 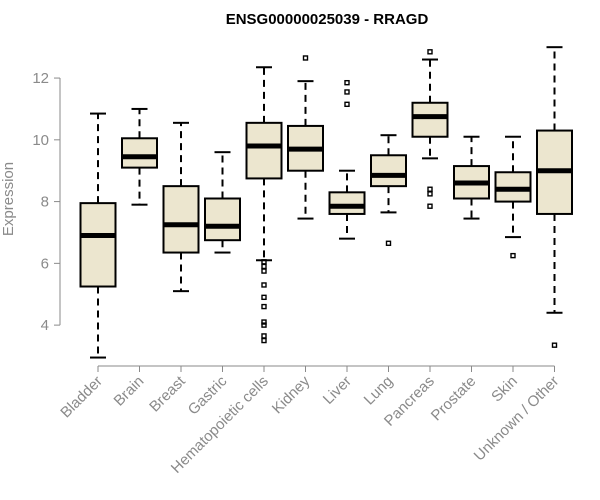 I want to click on x-tick-label: Breast, so click(x=167, y=393).